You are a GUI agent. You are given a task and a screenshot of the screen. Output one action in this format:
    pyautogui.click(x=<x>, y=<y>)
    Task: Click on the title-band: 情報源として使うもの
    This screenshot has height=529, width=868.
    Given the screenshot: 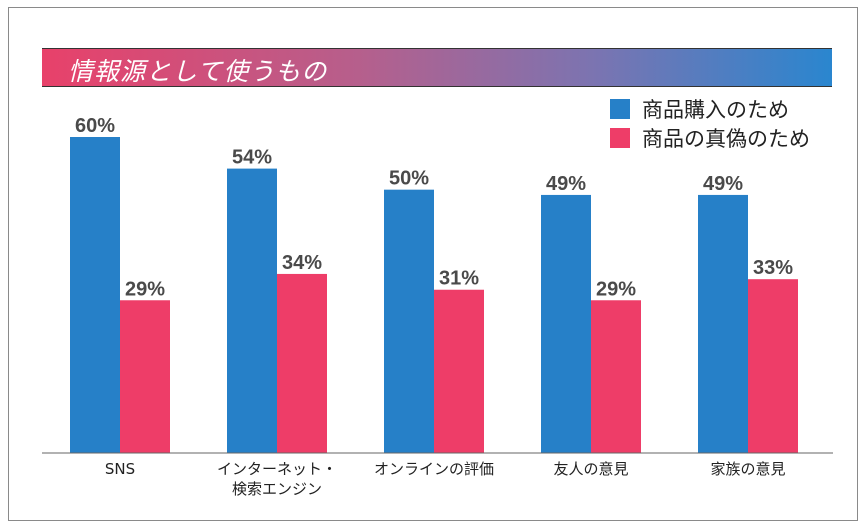 What is the action you would take?
    pyautogui.click(x=437, y=67)
    